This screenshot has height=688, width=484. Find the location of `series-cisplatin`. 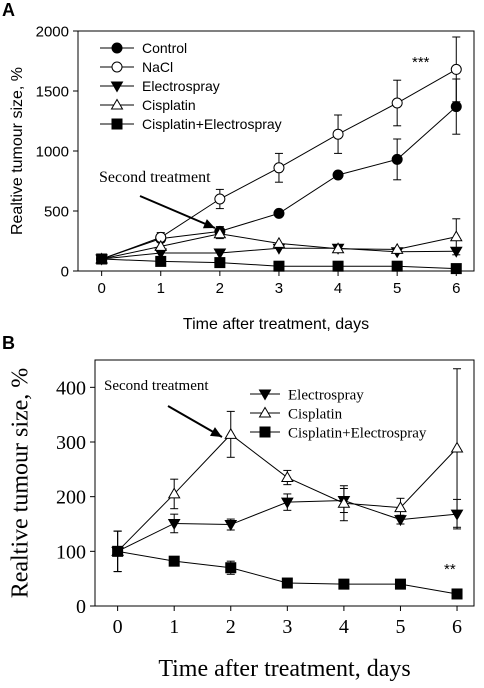

series-cisplatin is located at coordinates (279, 241).